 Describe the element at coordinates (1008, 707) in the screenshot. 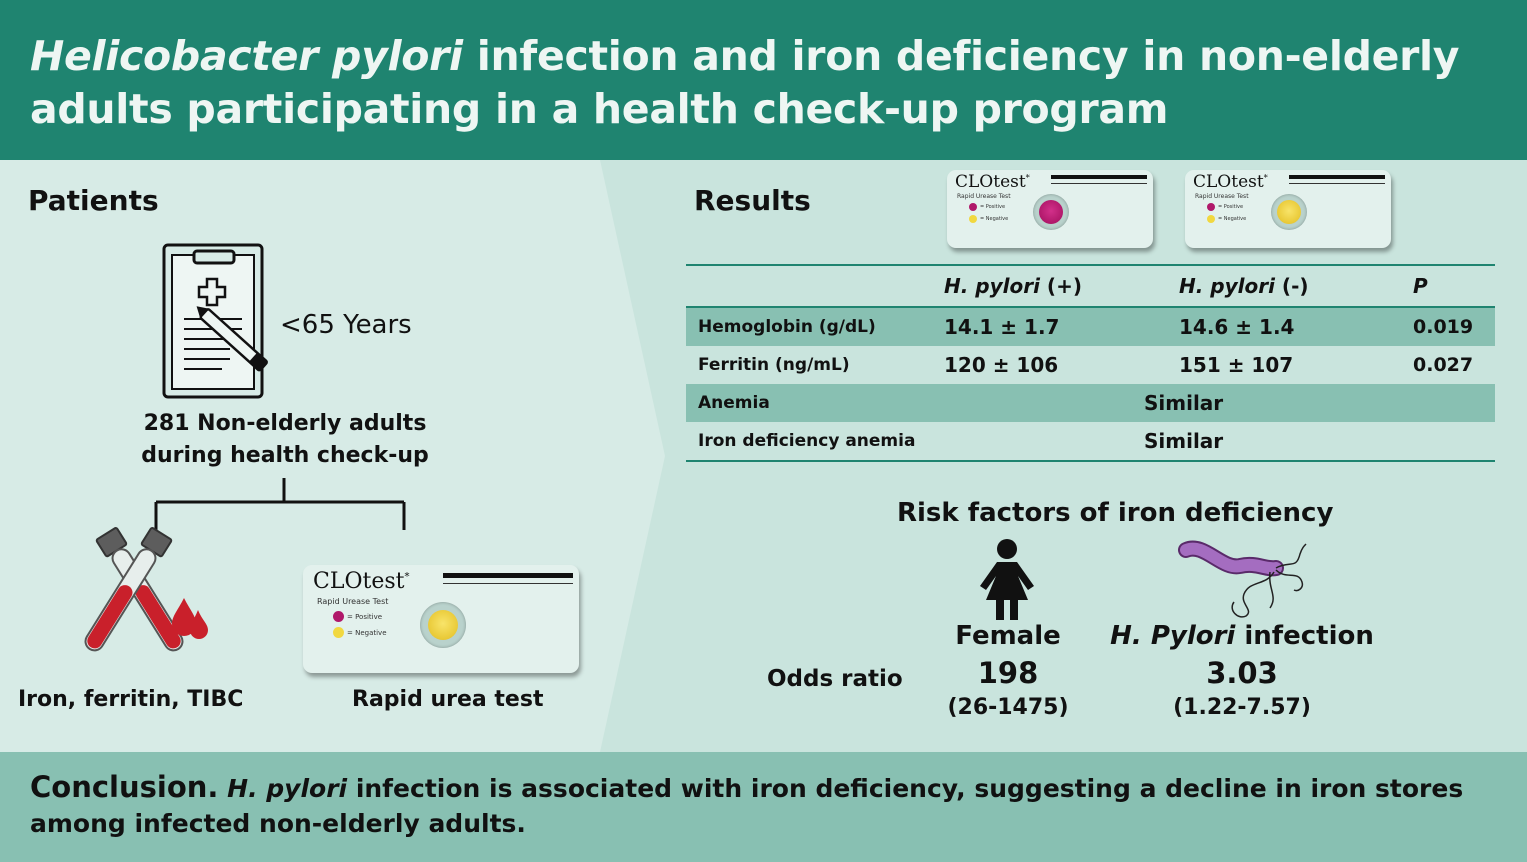

I see `female-confidence-interval: (26-1475)` at that location.